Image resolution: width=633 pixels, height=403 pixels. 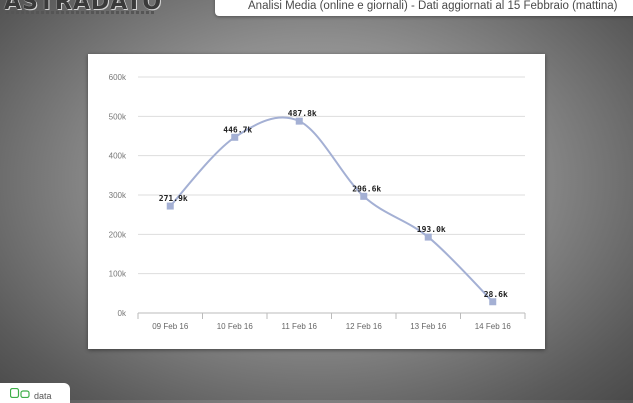 What do you see at coordinates (428, 326) in the screenshot?
I see `x-tick-label: 13 Feb 16` at bounding box center [428, 326].